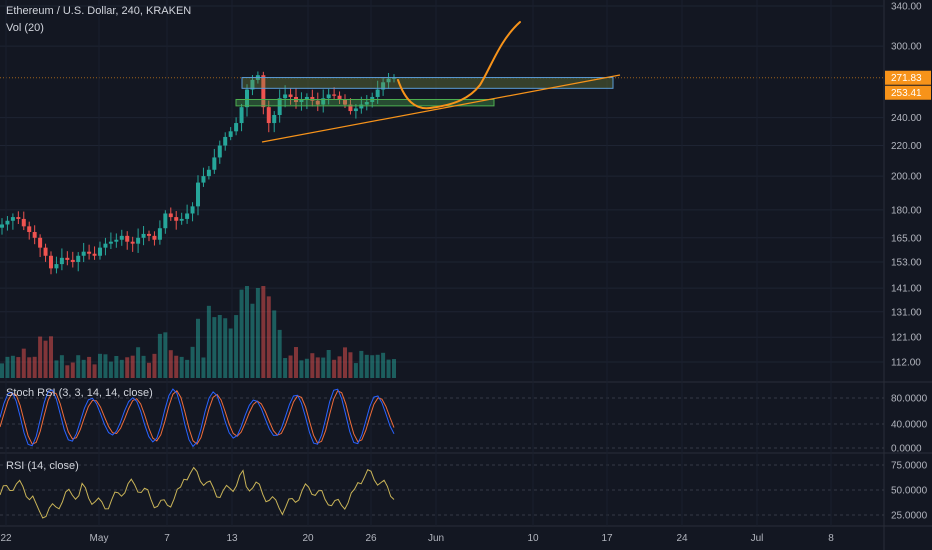 This screenshot has height=550, width=932. What do you see at coordinates (906, 449) in the screenshot?
I see `stoch-tick-label: 0.0000` at bounding box center [906, 449].